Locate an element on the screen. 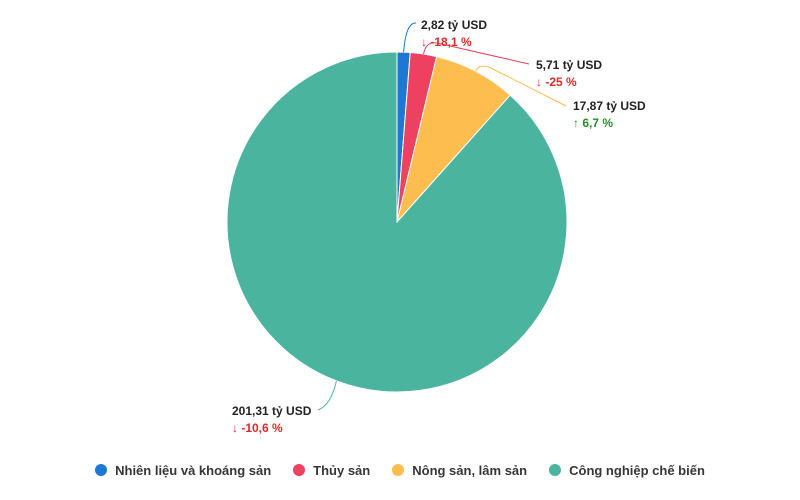 The height and width of the screenshot is (500, 800). value-label-processing-industry: 201,31 tỷ USD is located at coordinates (272, 411).